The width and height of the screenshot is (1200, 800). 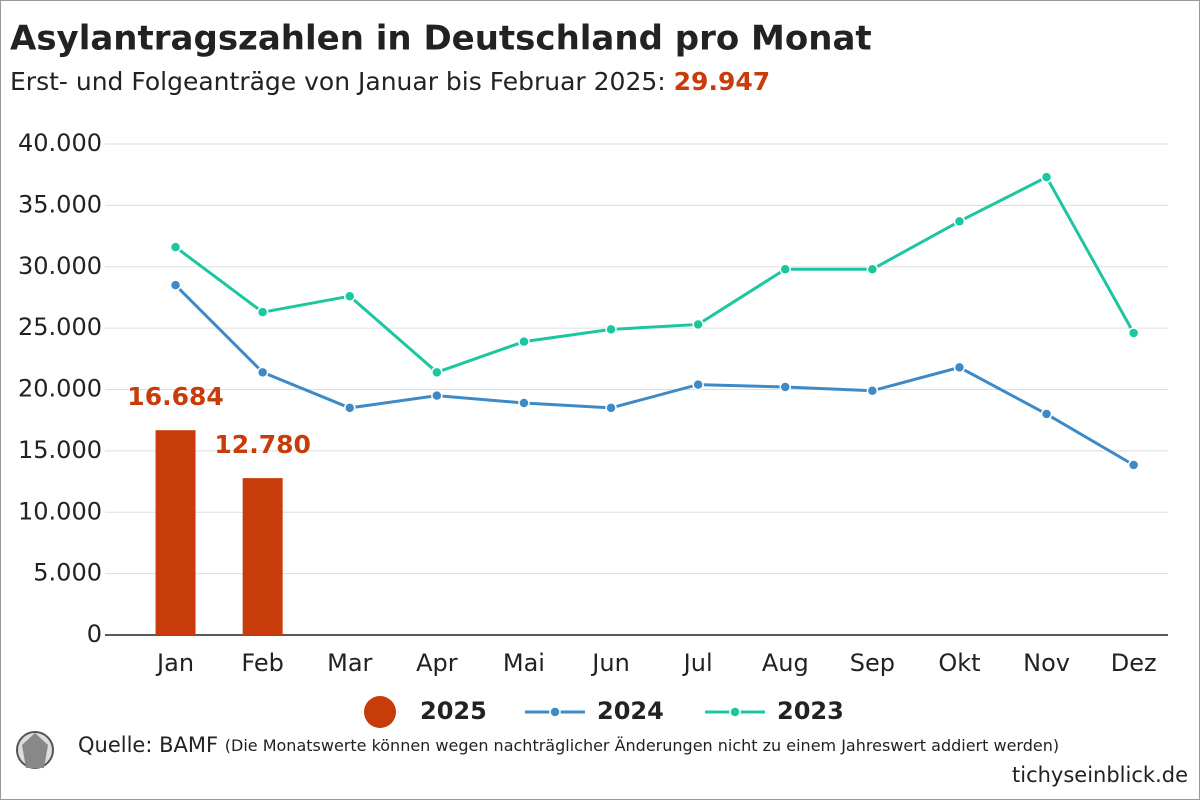 I want to click on y-tick-label: 25.000, so click(x=60, y=327).